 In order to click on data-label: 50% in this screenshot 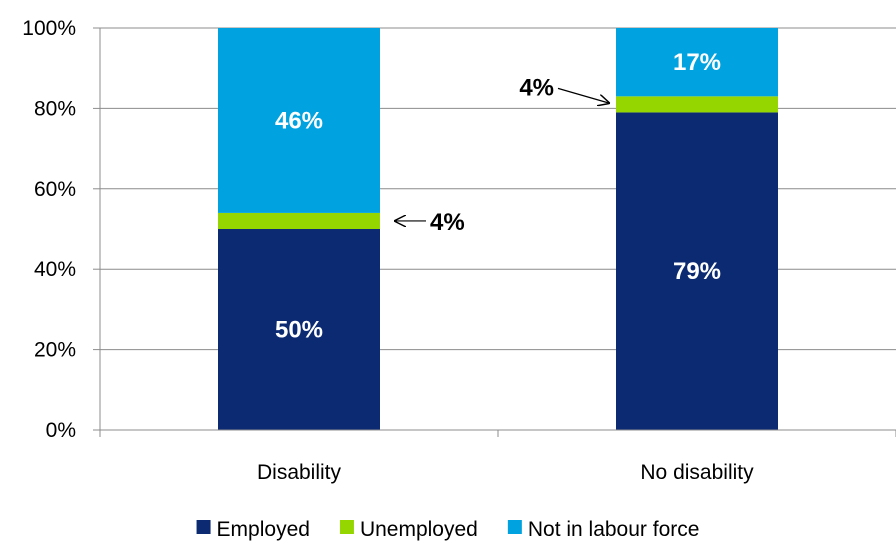, I will do `click(299, 330)`.